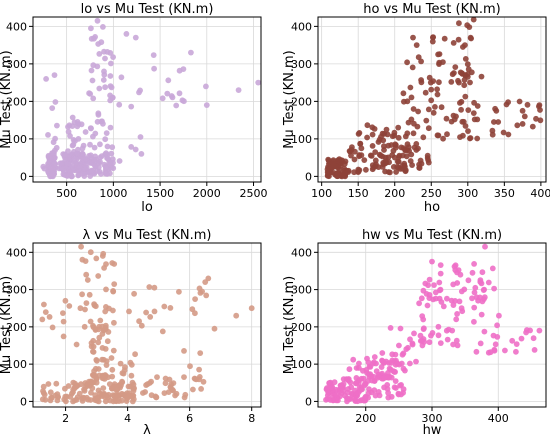  What do you see at coordinates (301, 290) in the screenshot?
I see `y-tick-label: 300` at bounding box center [301, 290].